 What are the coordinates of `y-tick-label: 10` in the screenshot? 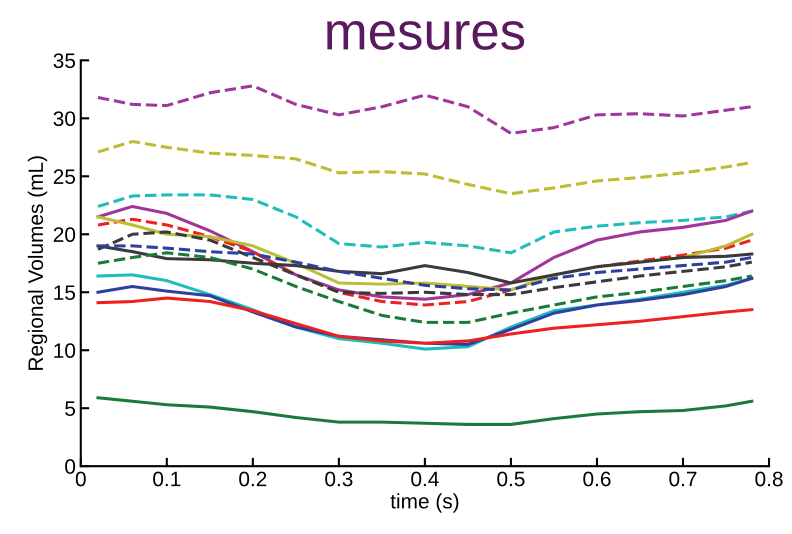 It's located at (65, 350).